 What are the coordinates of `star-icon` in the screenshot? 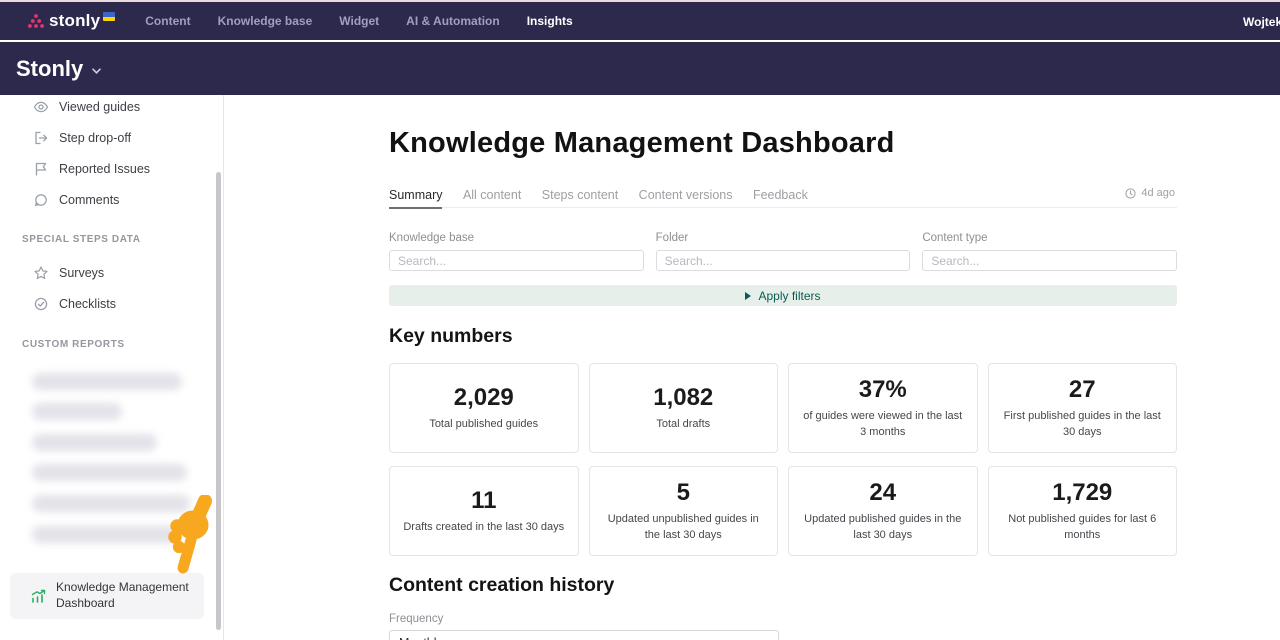 It's located at (41, 273).